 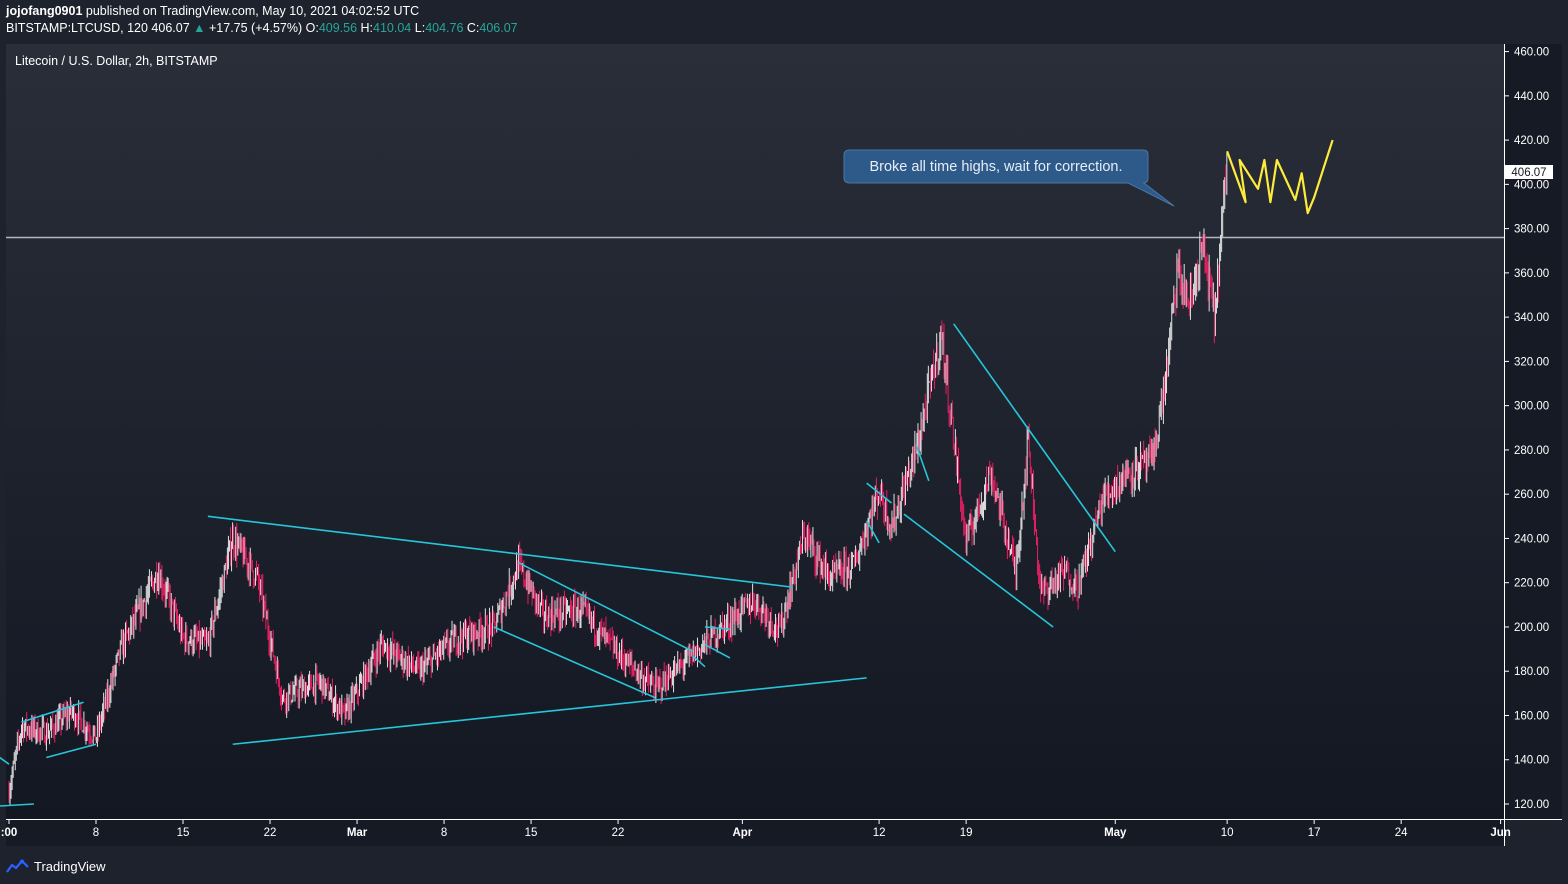 What do you see at coordinates (1531, 761) in the screenshot?
I see `price-tick-label: 140.00` at bounding box center [1531, 761].